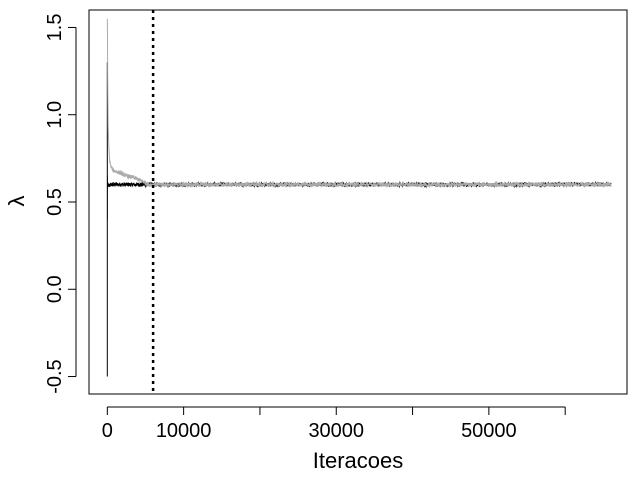  I want to click on x-axis-label: Iteracoes, so click(358, 460).